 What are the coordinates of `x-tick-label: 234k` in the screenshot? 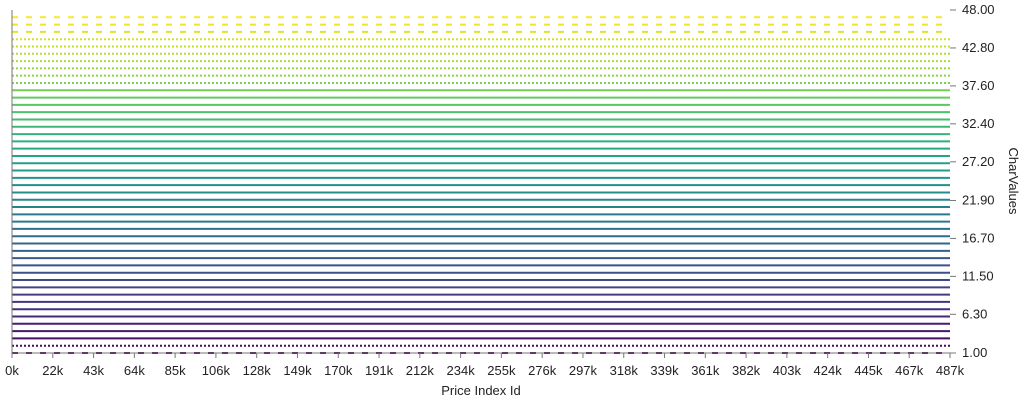 It's located at (461, 370).